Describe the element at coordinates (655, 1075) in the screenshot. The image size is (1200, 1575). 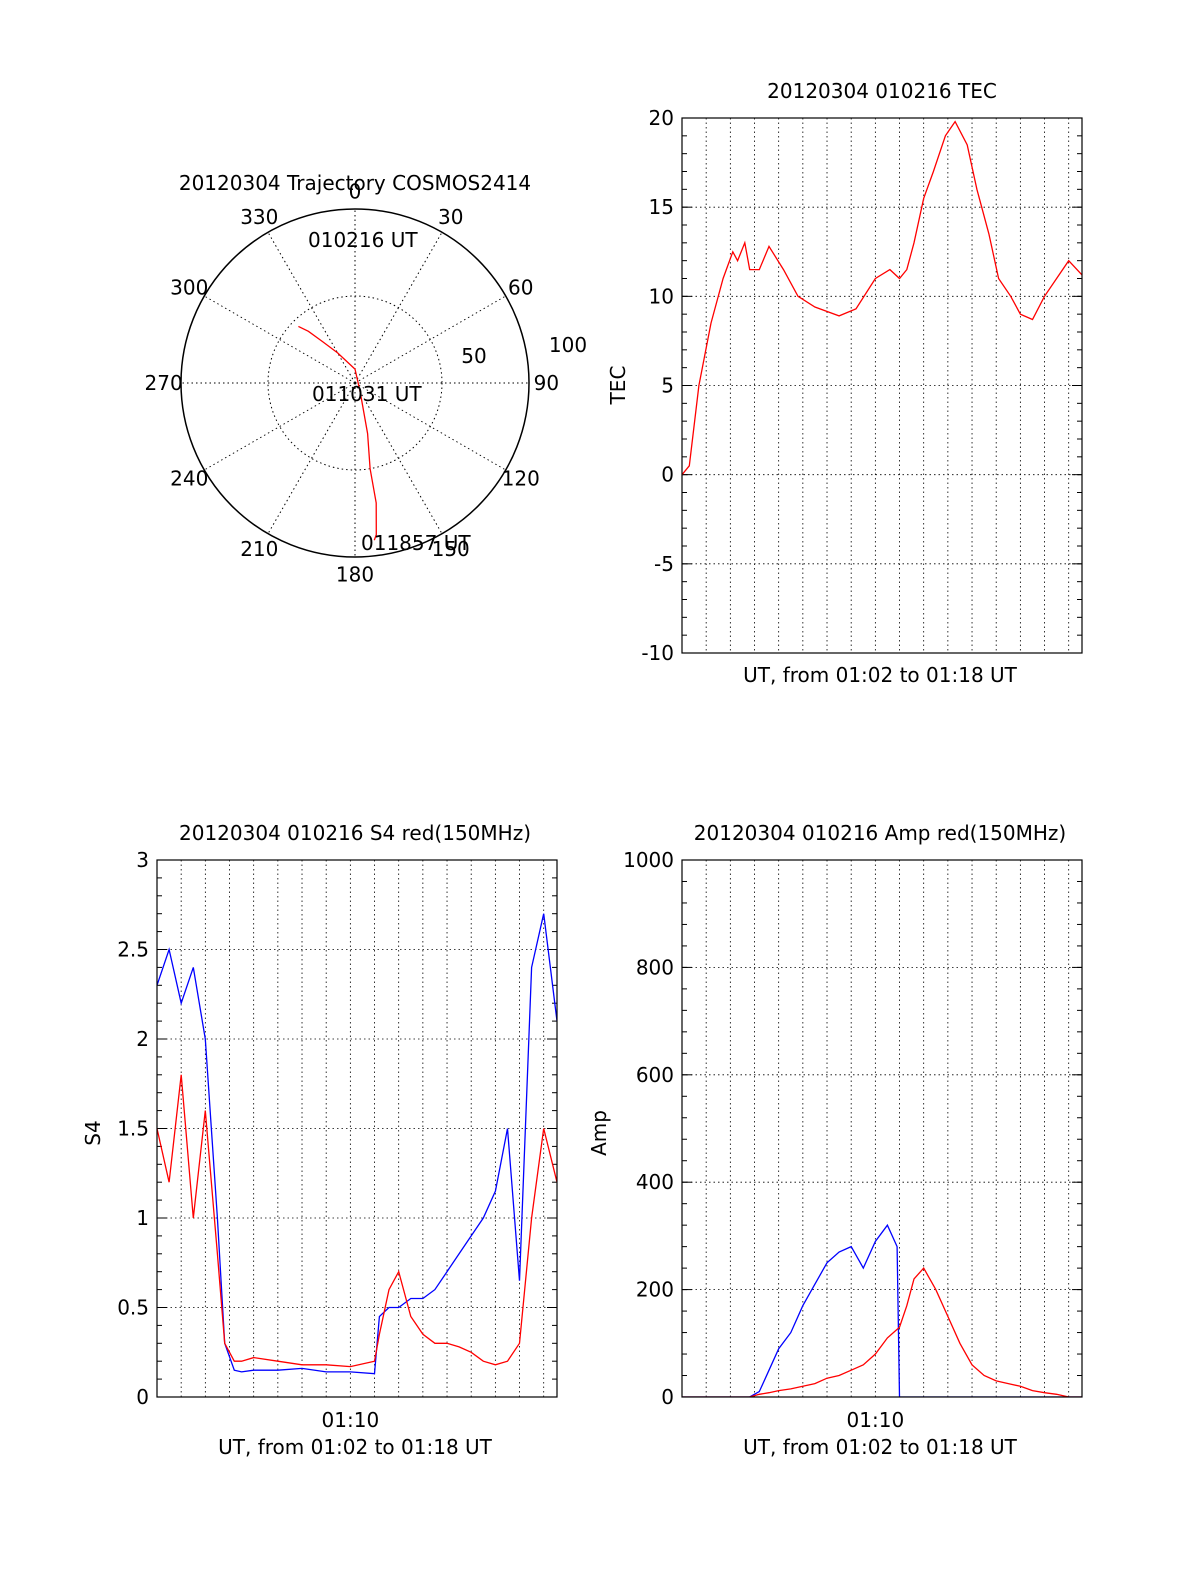
I see `y-tick-label: 600` at that location.